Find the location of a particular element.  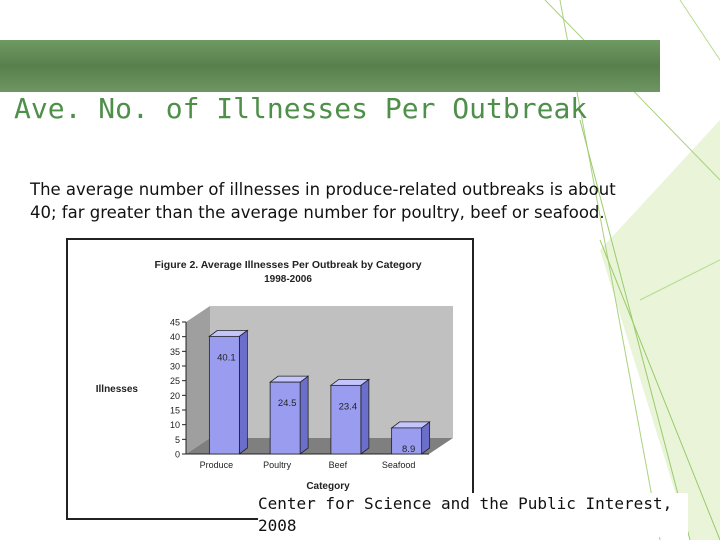

data-label: 40.1 is located at coordinates (226, 357).